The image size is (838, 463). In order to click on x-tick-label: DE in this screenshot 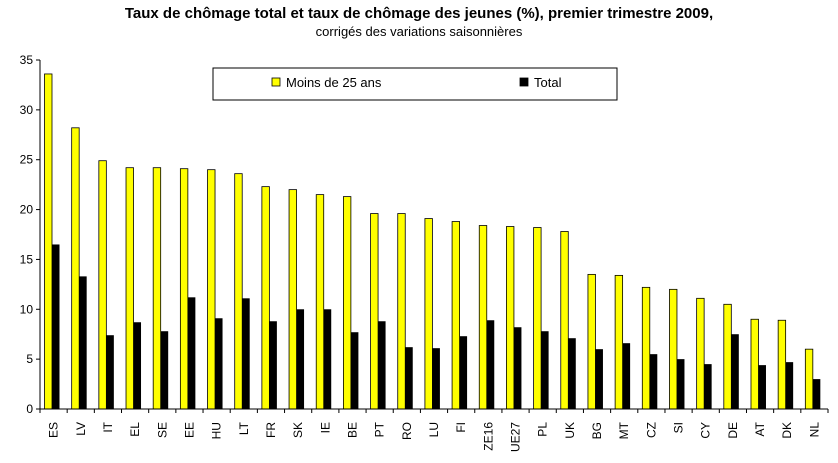, I will do `click(733, 430)`.